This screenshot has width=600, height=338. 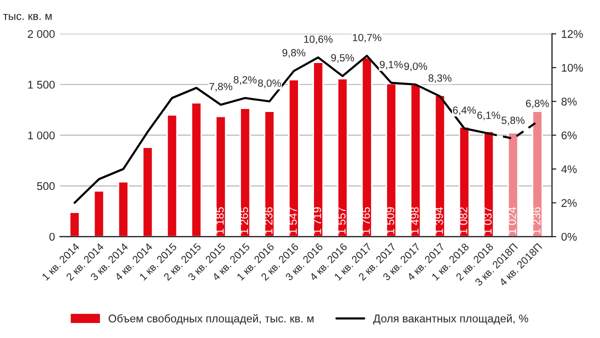 I want to click on y2-tick-label: 4%, so click(x=569, y=169).